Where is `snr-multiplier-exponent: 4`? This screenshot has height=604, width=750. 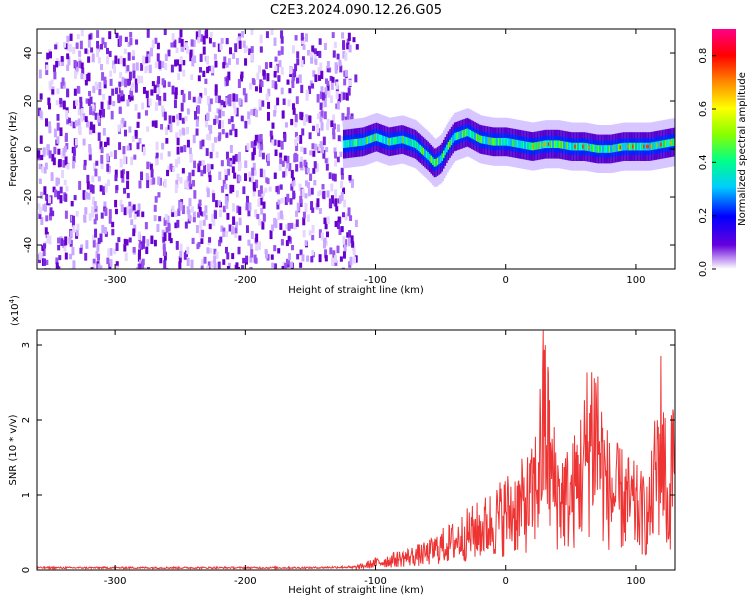 snr-multiplier-exponent: 4 is located at coordinates (12, 300).